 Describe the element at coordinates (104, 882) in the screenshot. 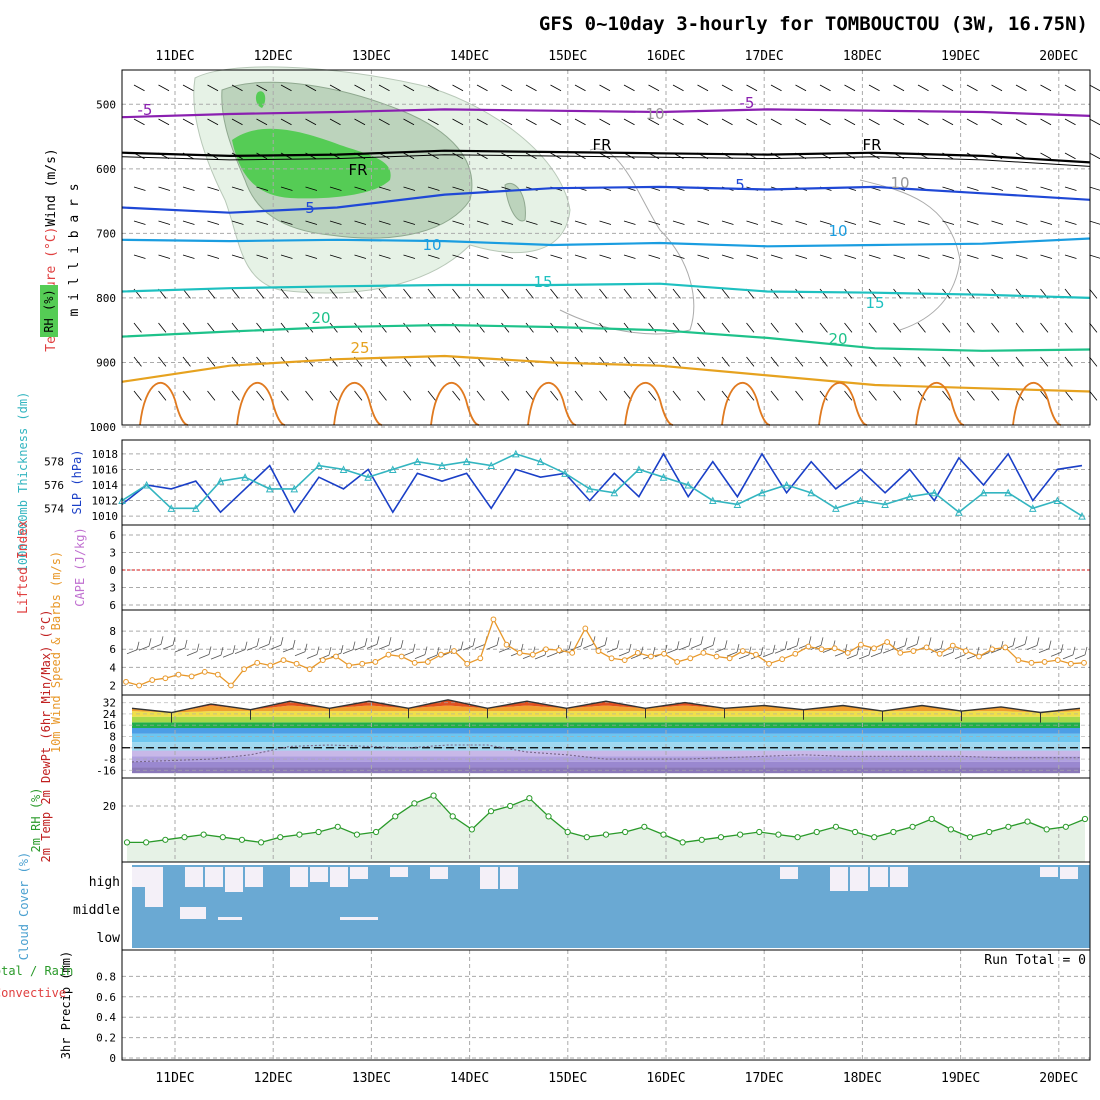

I see `cloud-level-label: high` at that location.